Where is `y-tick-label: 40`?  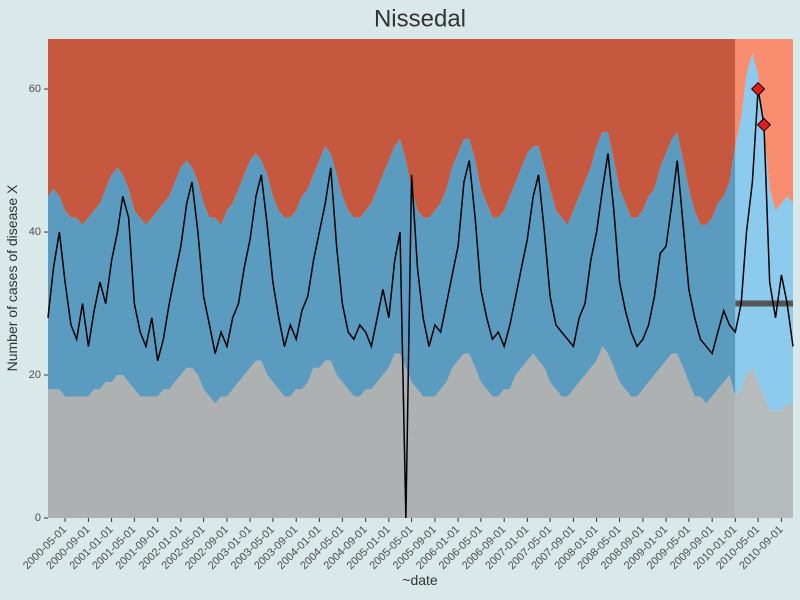 y-tick-label: 40 is located at coordinates (35, 232).